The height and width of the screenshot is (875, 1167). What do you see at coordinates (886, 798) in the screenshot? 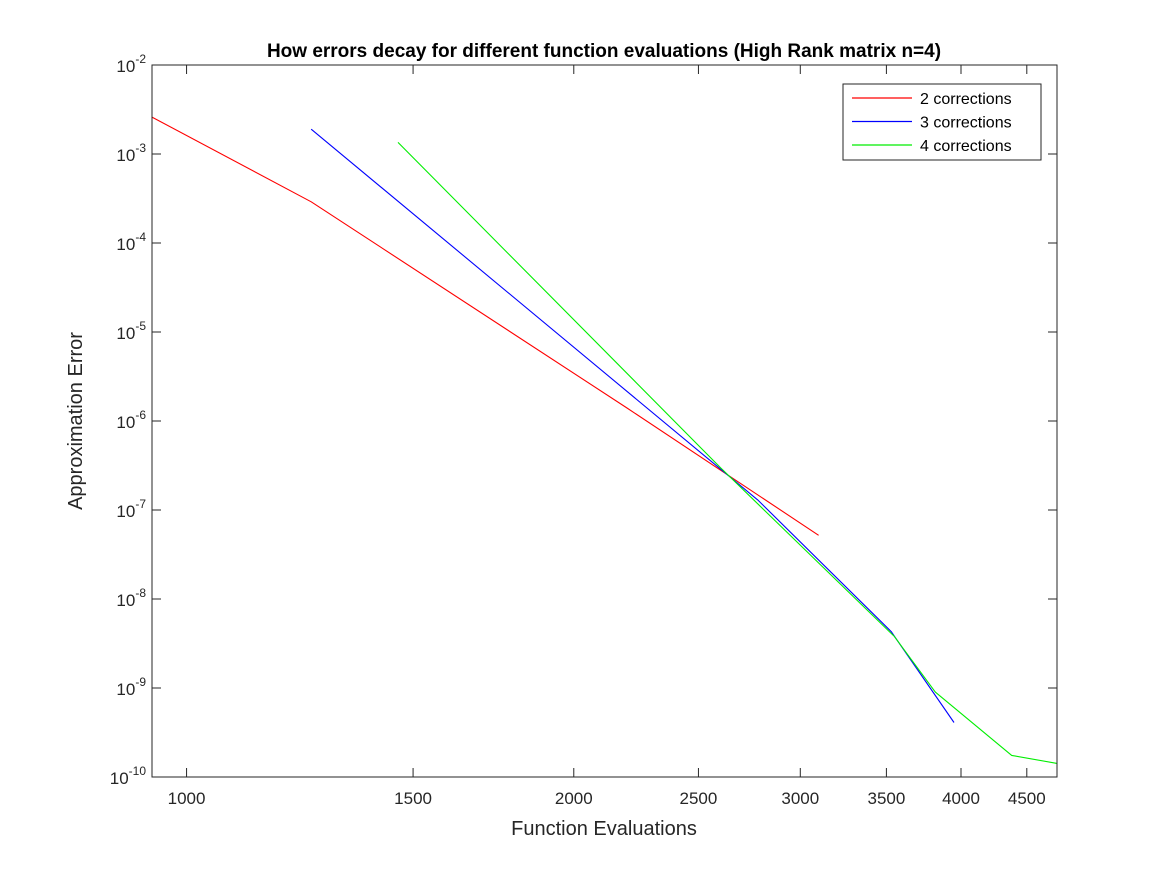
I see `x-tick-label: 3500` at bounding box center [886, 798].